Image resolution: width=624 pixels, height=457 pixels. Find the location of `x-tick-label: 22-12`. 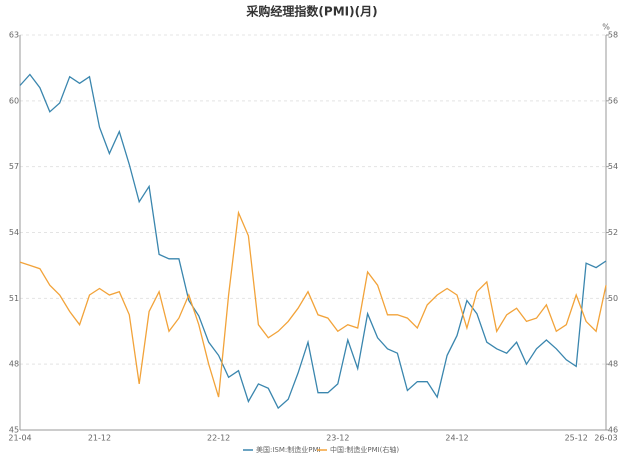

x-tick-label: 22-12 is located at coordinates (218, 438).